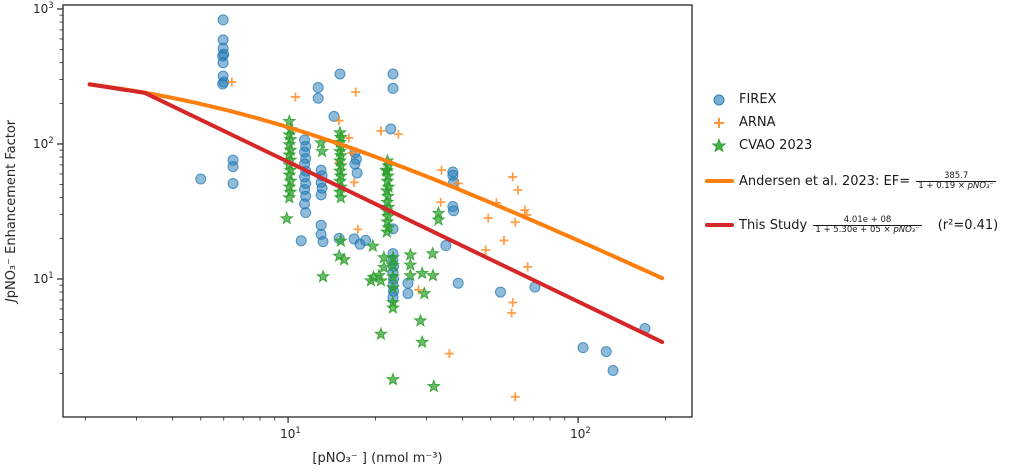 This screenshot has width=1012, height=473. I want to click on legend-label-arna: ARNA, so click(757, 122).